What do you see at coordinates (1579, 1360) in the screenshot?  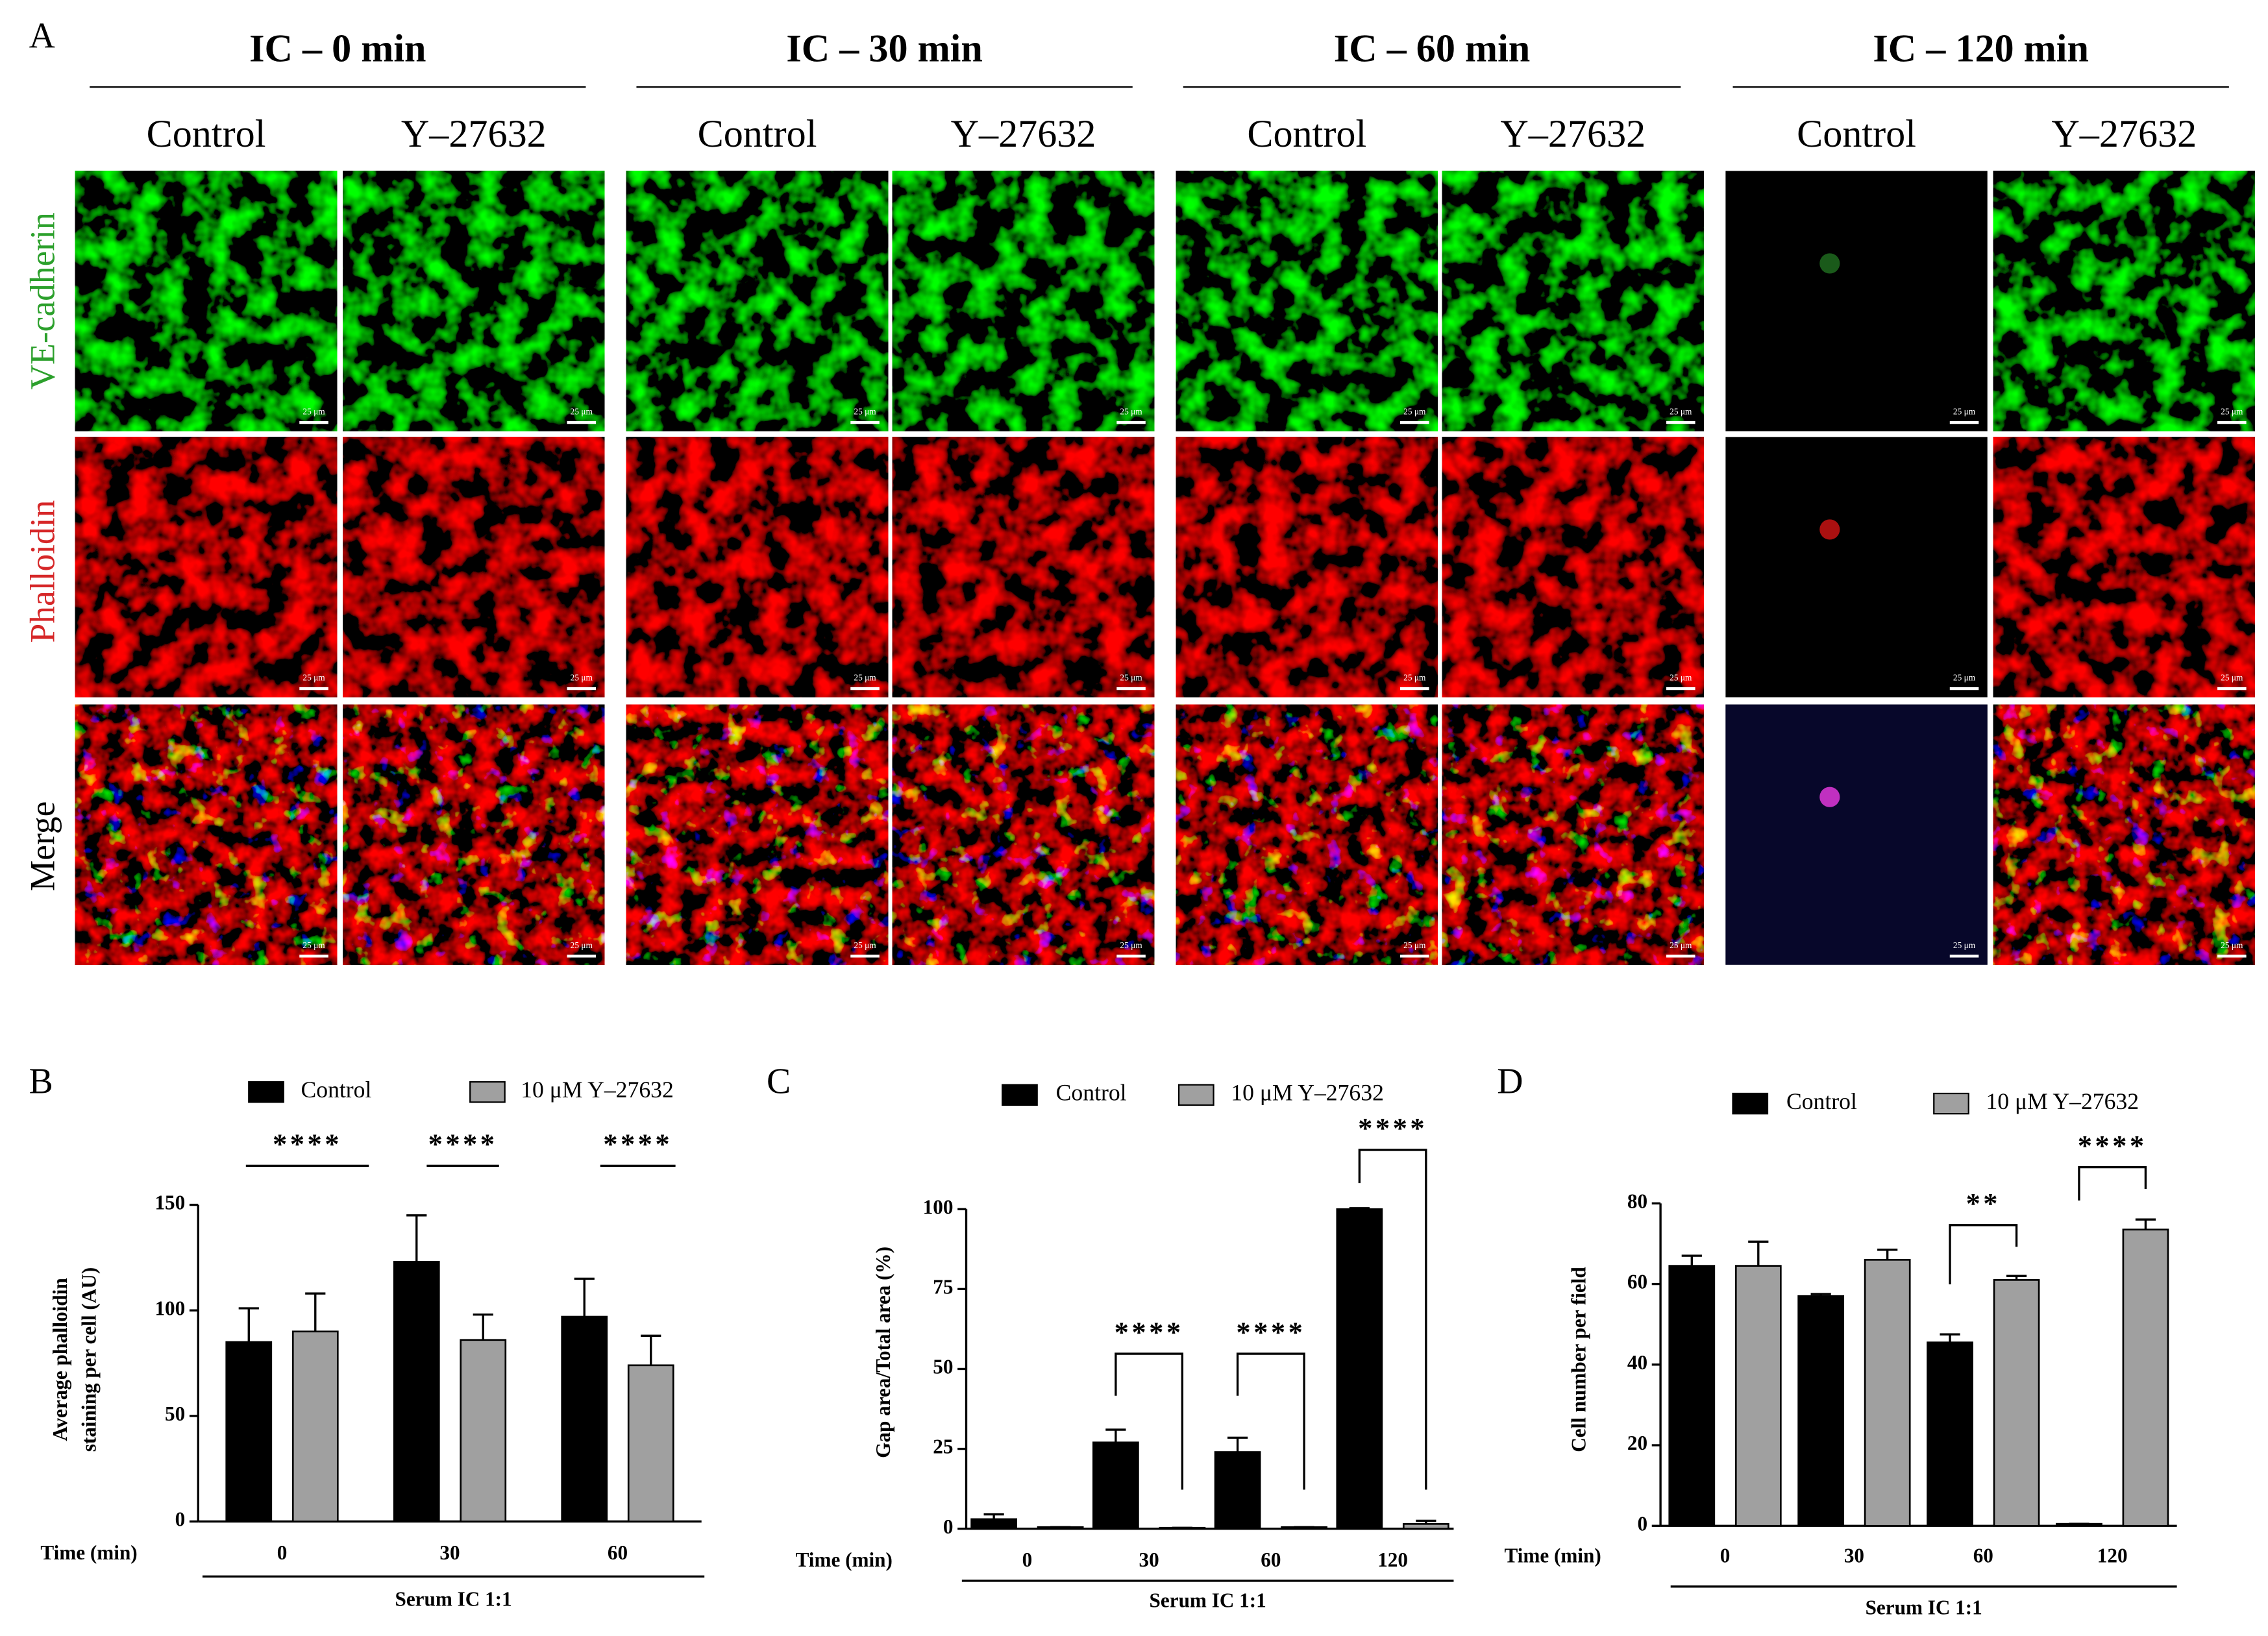 I see `y-axis-label: Cell number per field` at bounding box center [1579, 1360].